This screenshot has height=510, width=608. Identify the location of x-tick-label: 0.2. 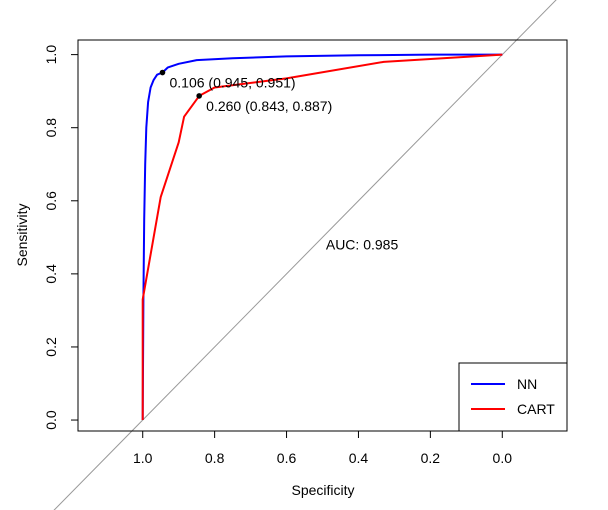
(431, 458).